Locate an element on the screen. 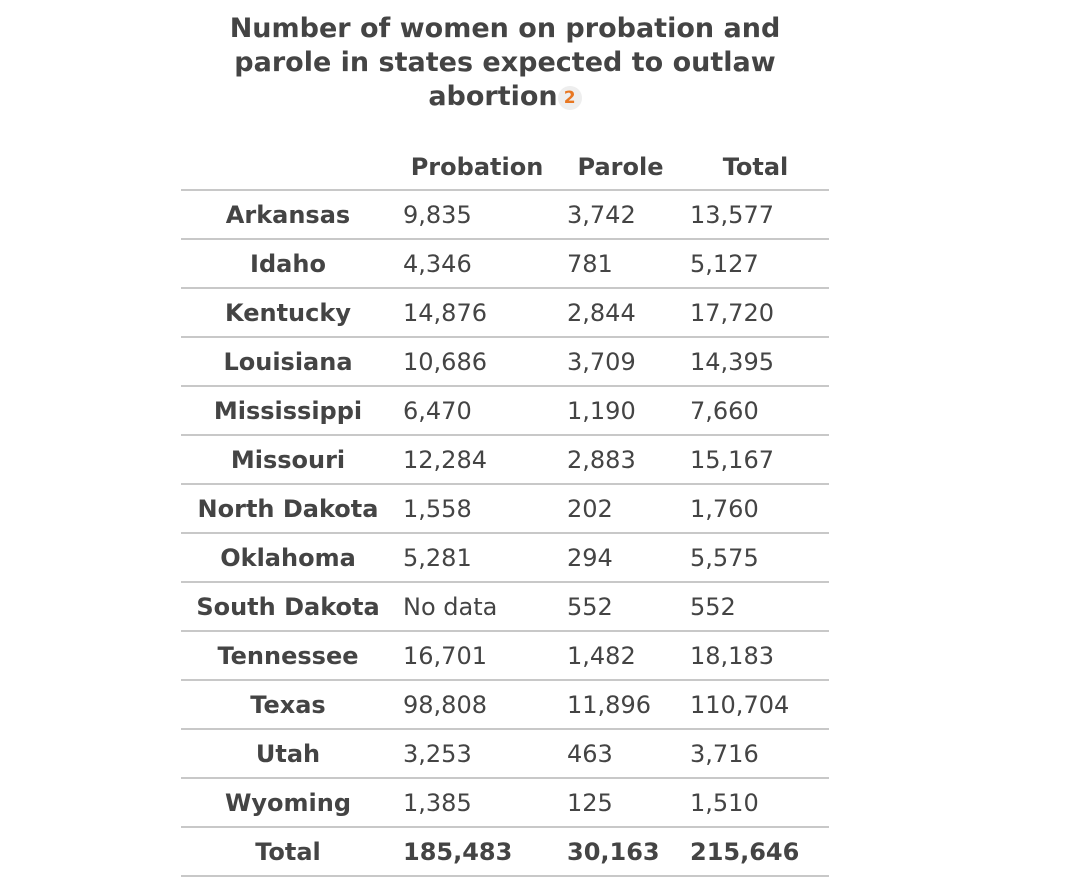 This screenshot has height=877, width=1071. value-cell: 6,470 is located at coordinates (477, 411).